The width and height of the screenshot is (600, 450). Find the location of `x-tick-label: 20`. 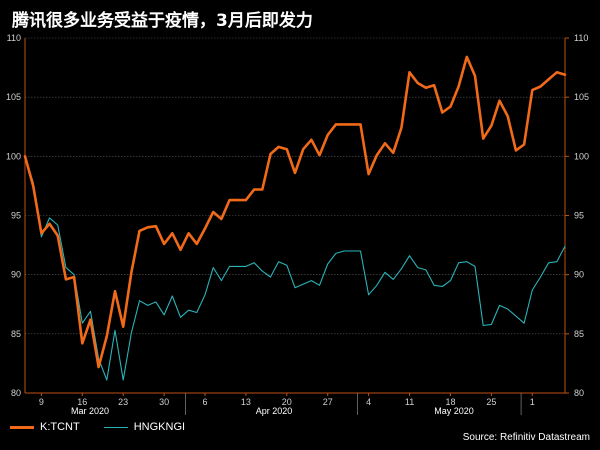

x-tick-label: 20 is located at coordinates (287, 402).